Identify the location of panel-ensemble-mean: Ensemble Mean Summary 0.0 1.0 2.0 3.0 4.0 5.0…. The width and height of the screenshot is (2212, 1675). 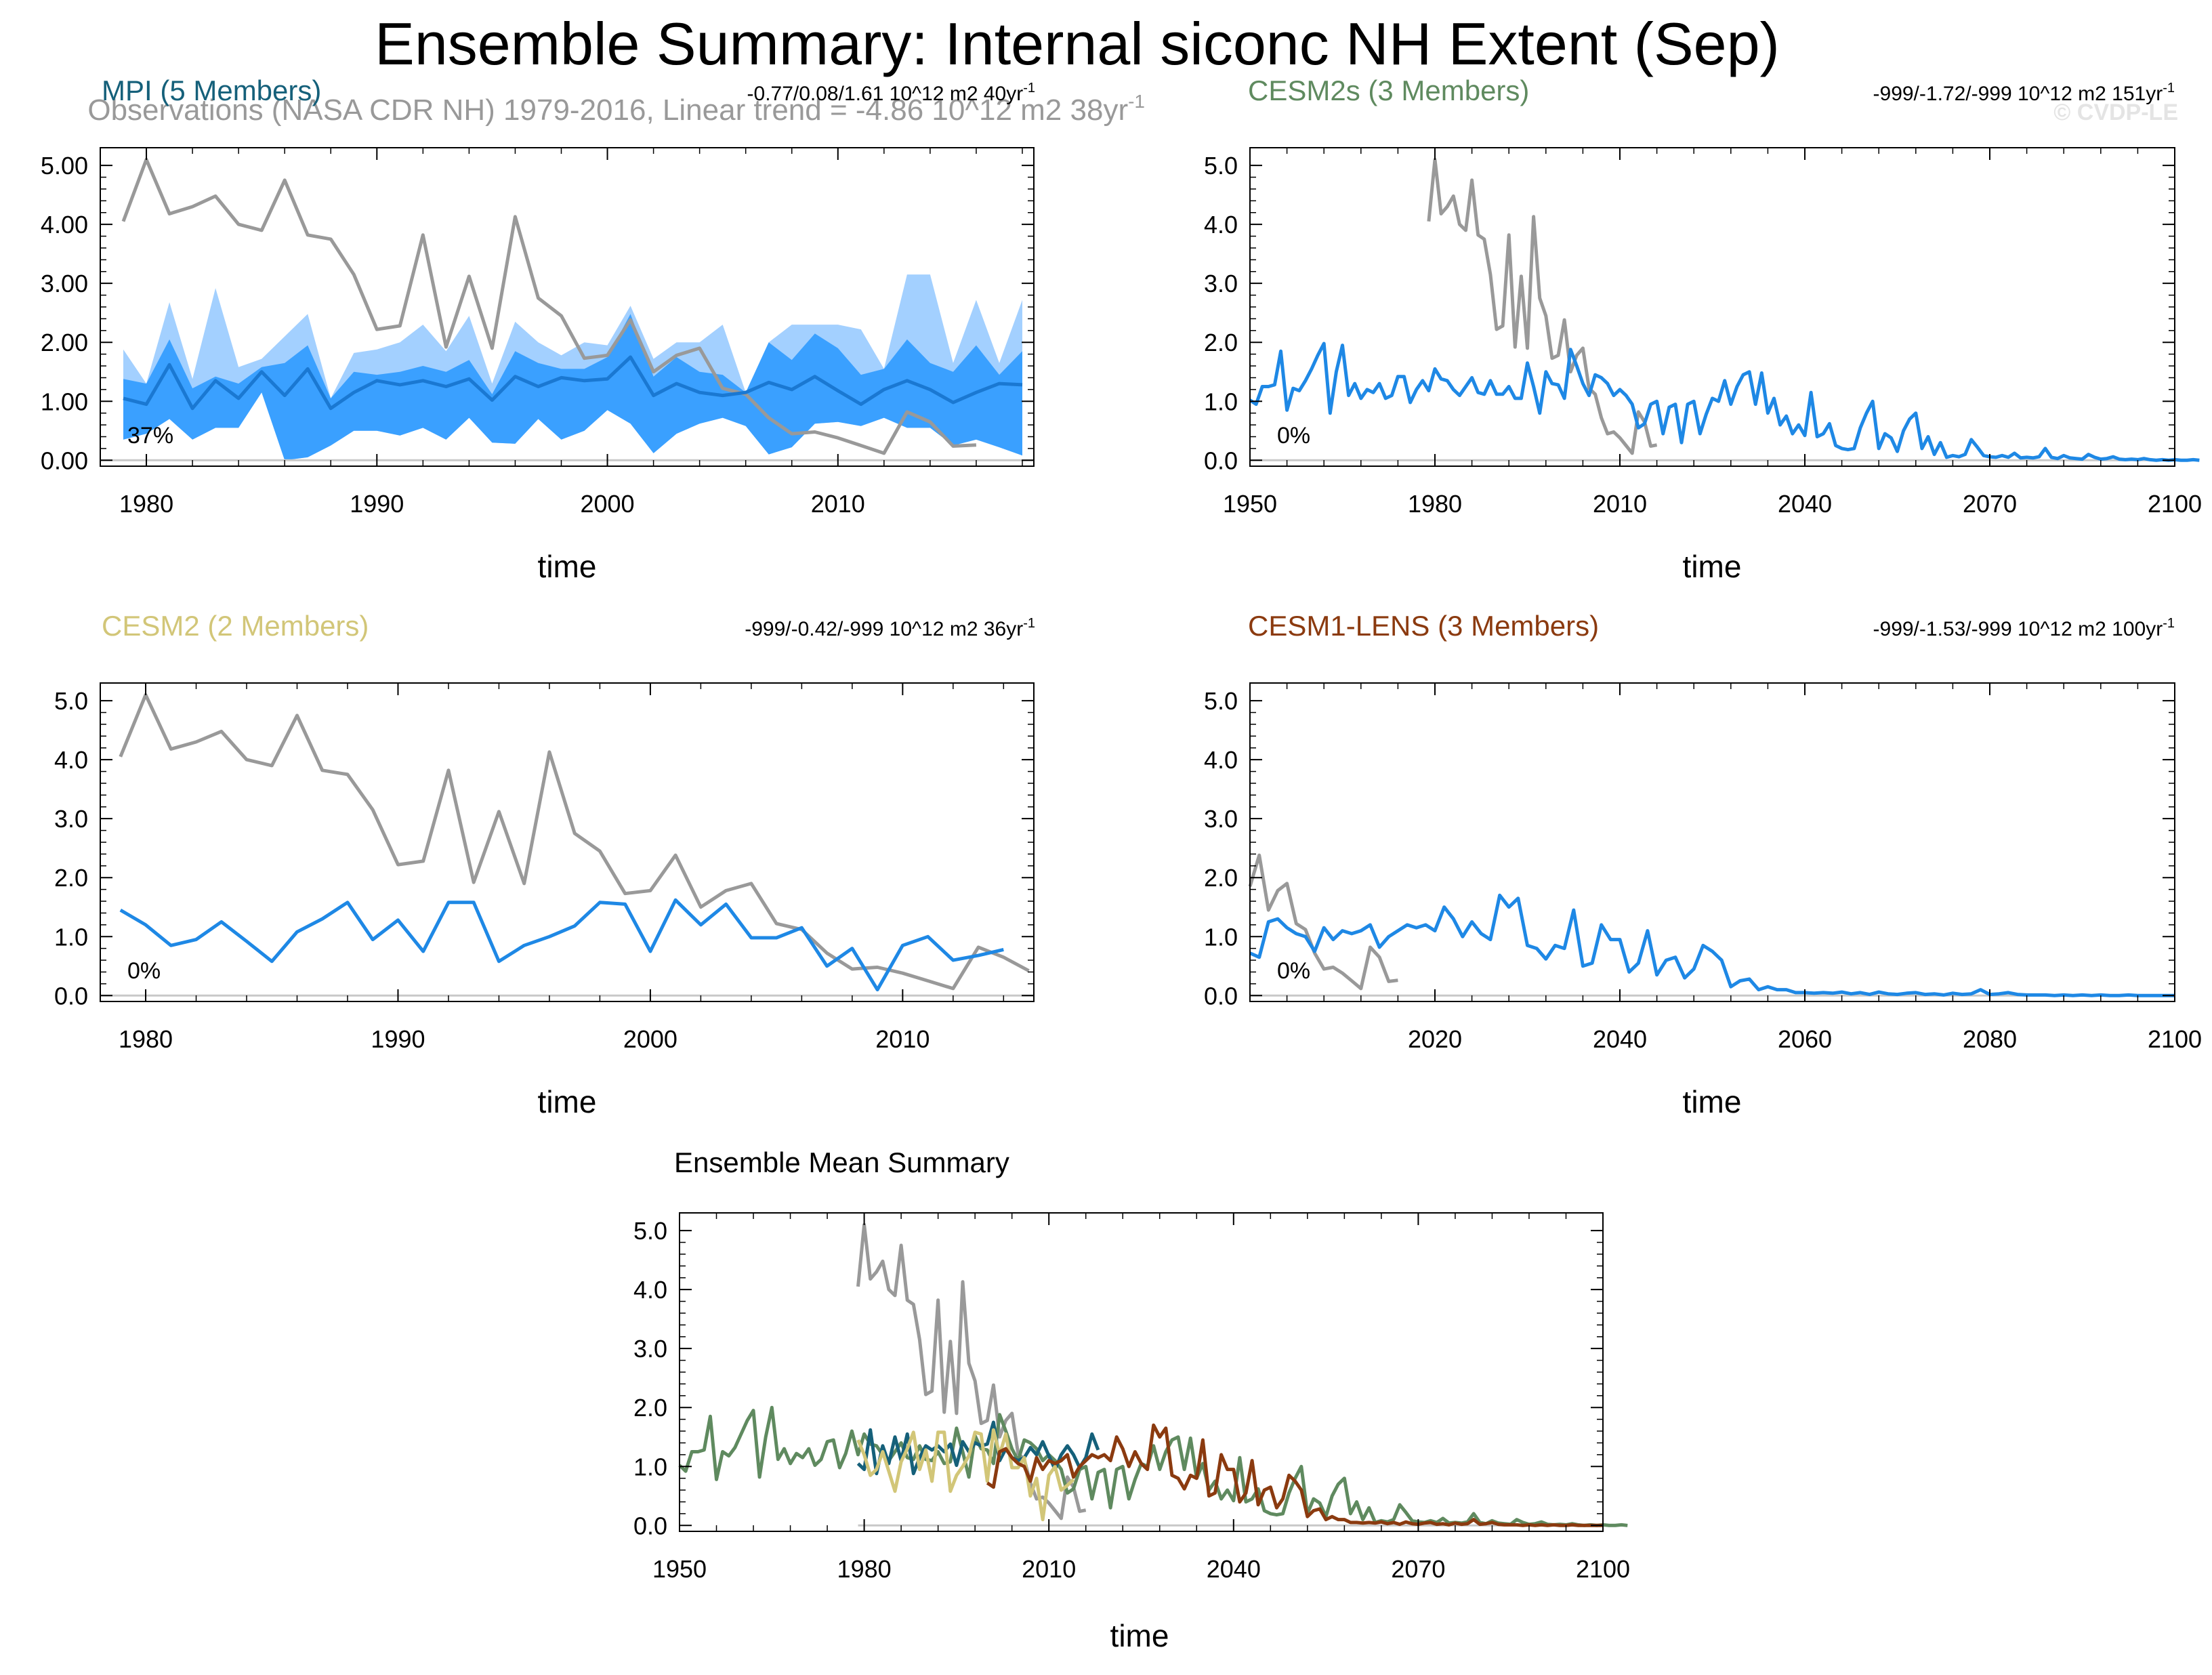
(1131, 1399).